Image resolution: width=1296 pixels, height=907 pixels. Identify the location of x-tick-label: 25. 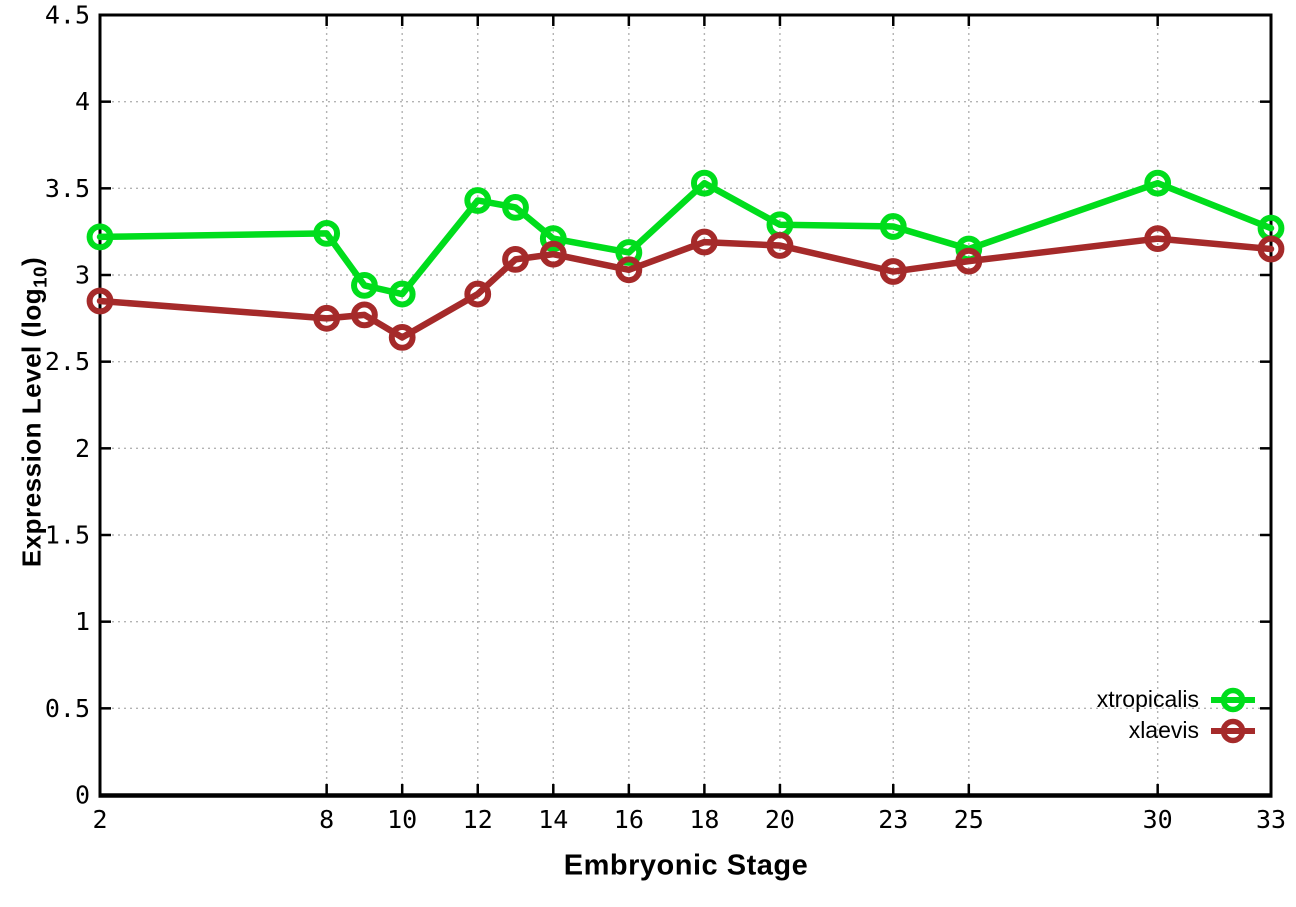
(969, 819).